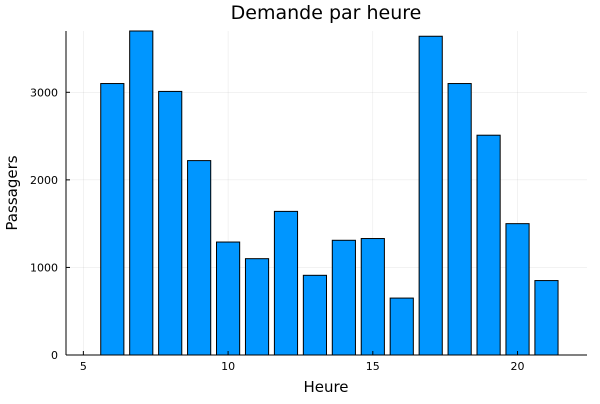 This screenshot has width=600, height=404. What do you see at coordinates (373, 366) in the screenshot?
I see `x-tick-label: 15` at bounding box center [373, 366].